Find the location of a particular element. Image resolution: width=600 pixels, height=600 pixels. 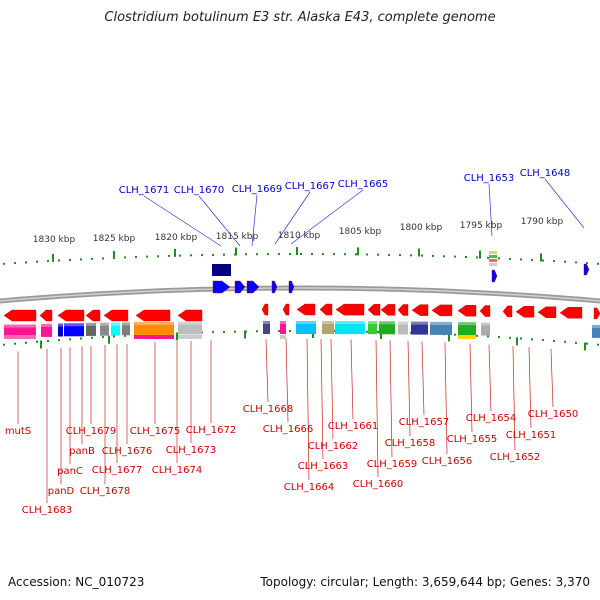

gene-features is located at coordinates (301, 295).